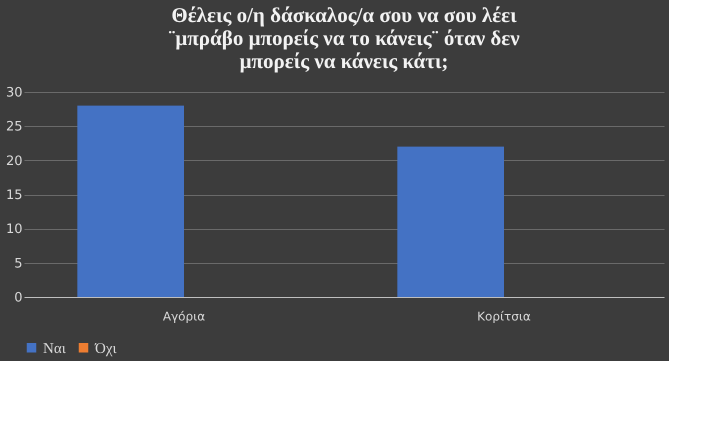 The height and width of the screenshot is (443, 722). What do you see at coordinates (54, 348) in the screenshot?
I see `legend-label: Ναι` at bounding box center [54, 348].